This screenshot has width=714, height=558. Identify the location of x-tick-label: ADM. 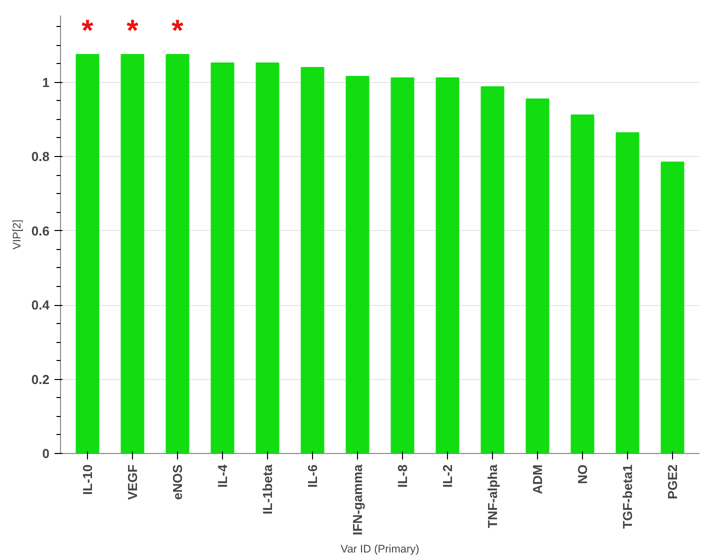
(537, 479).